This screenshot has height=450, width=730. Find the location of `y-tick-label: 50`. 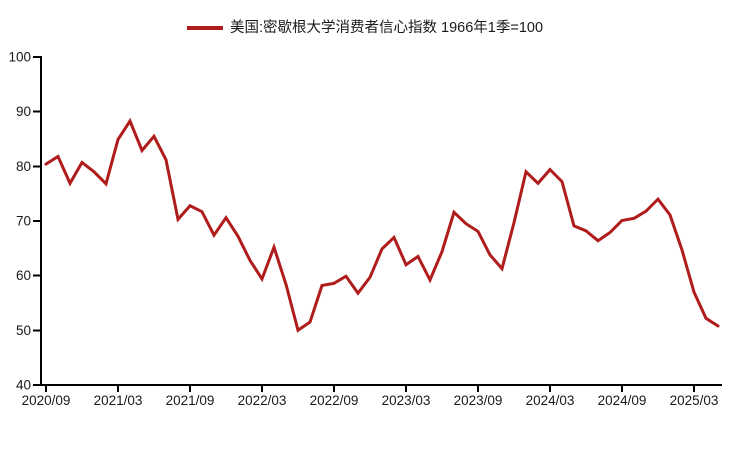

y-tick-label: 50 is located at coordinates (23, 330).